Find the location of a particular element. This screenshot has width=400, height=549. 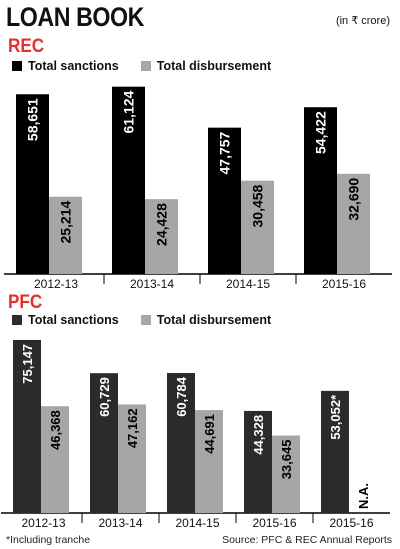

disbursement-value-label: 46,368 is located at coordinates (55, 430).